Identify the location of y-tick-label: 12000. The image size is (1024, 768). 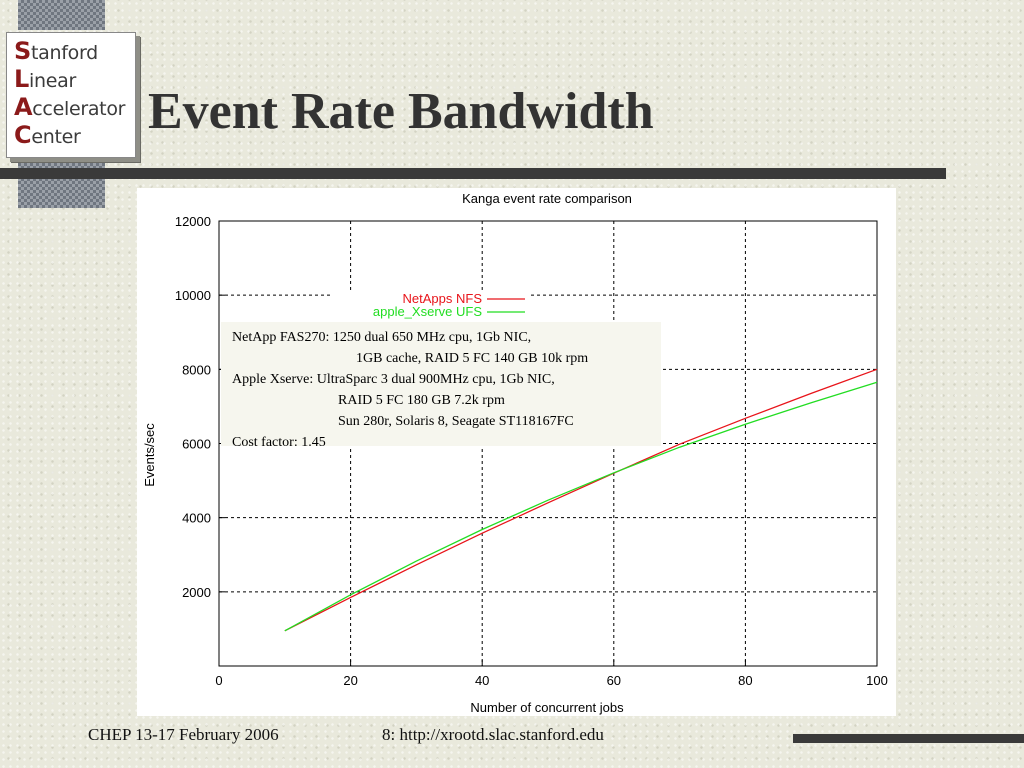
(193, 221).